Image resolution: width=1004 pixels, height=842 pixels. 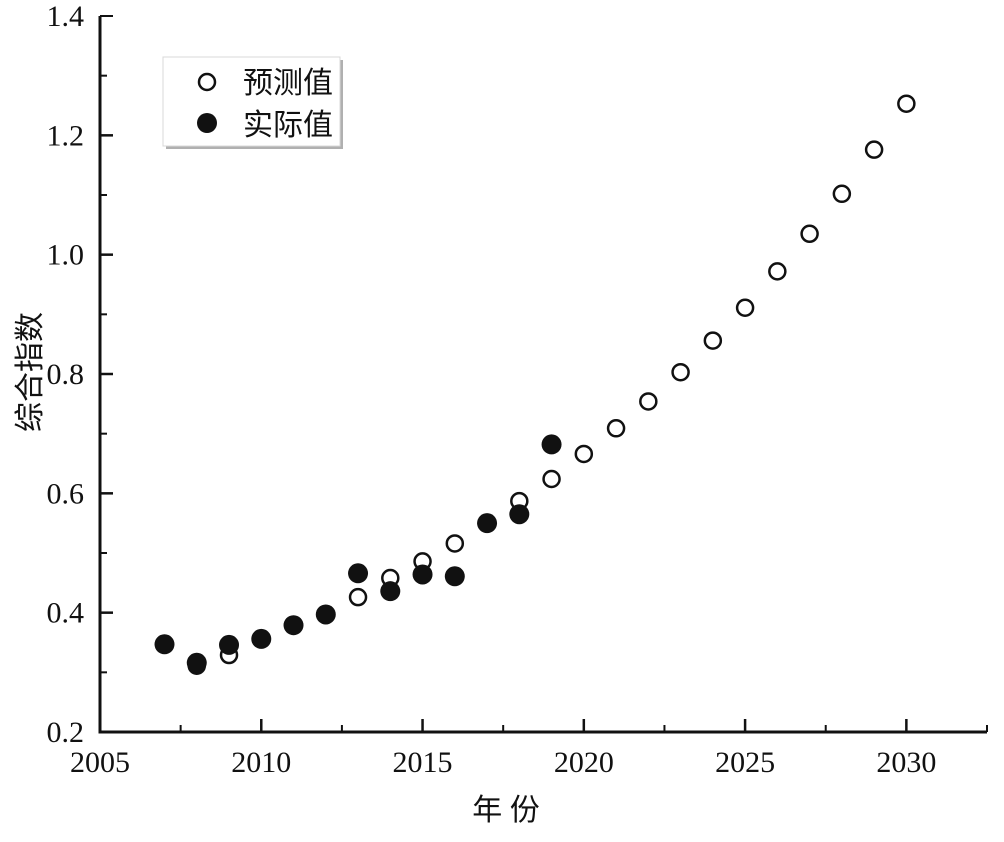 What do you see at coordinates (288, 125) in the screenshot?
I see `legend-label-actual: 实际值` at bounding box center [288, 125].